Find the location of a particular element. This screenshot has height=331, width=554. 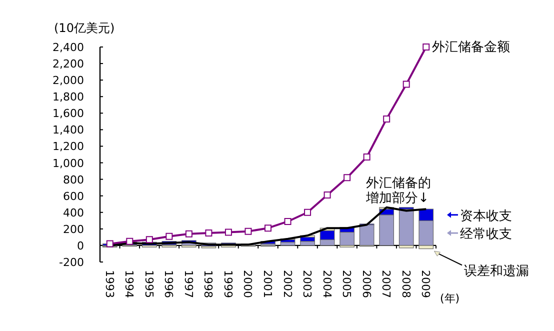

y-tick-label: 200 is located at coordinates (73, 229).